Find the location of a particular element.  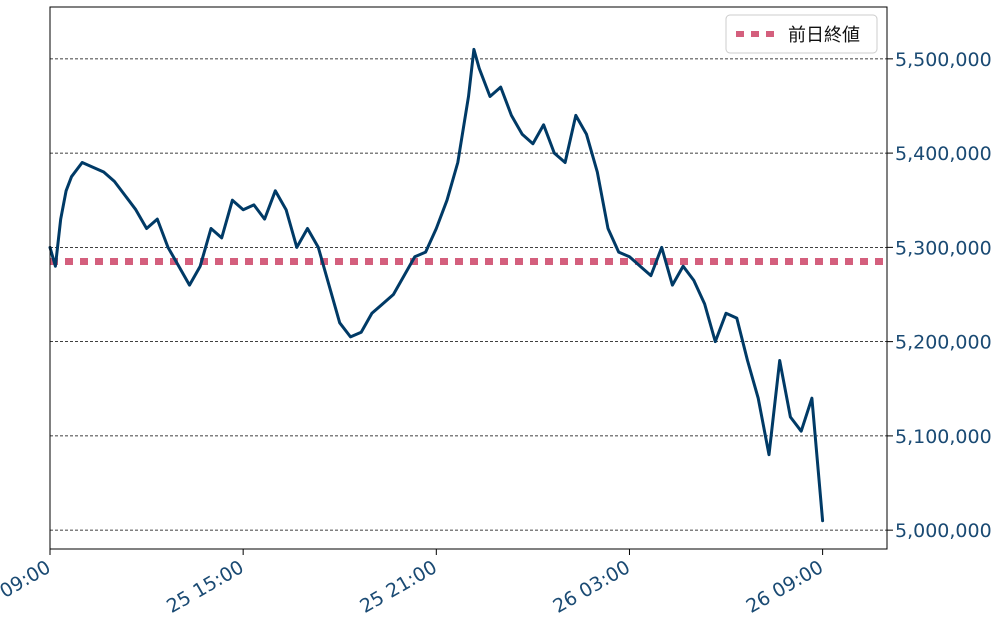

y-tick-label: 5,100,000 is located at coordinates (943, 437).